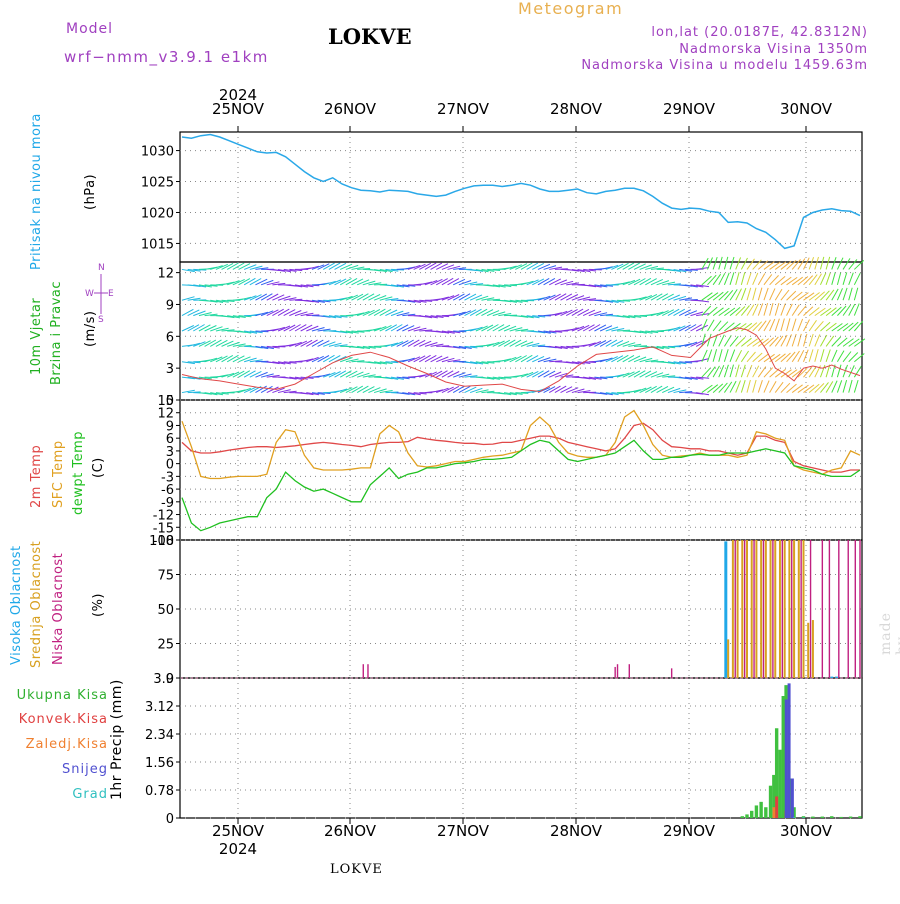 This screenshot has width=900, height=904. What do you see at coordinates (170, 819) in the screenshot?
I see `y-tick-label: 0` at bounding box center [170, 819].